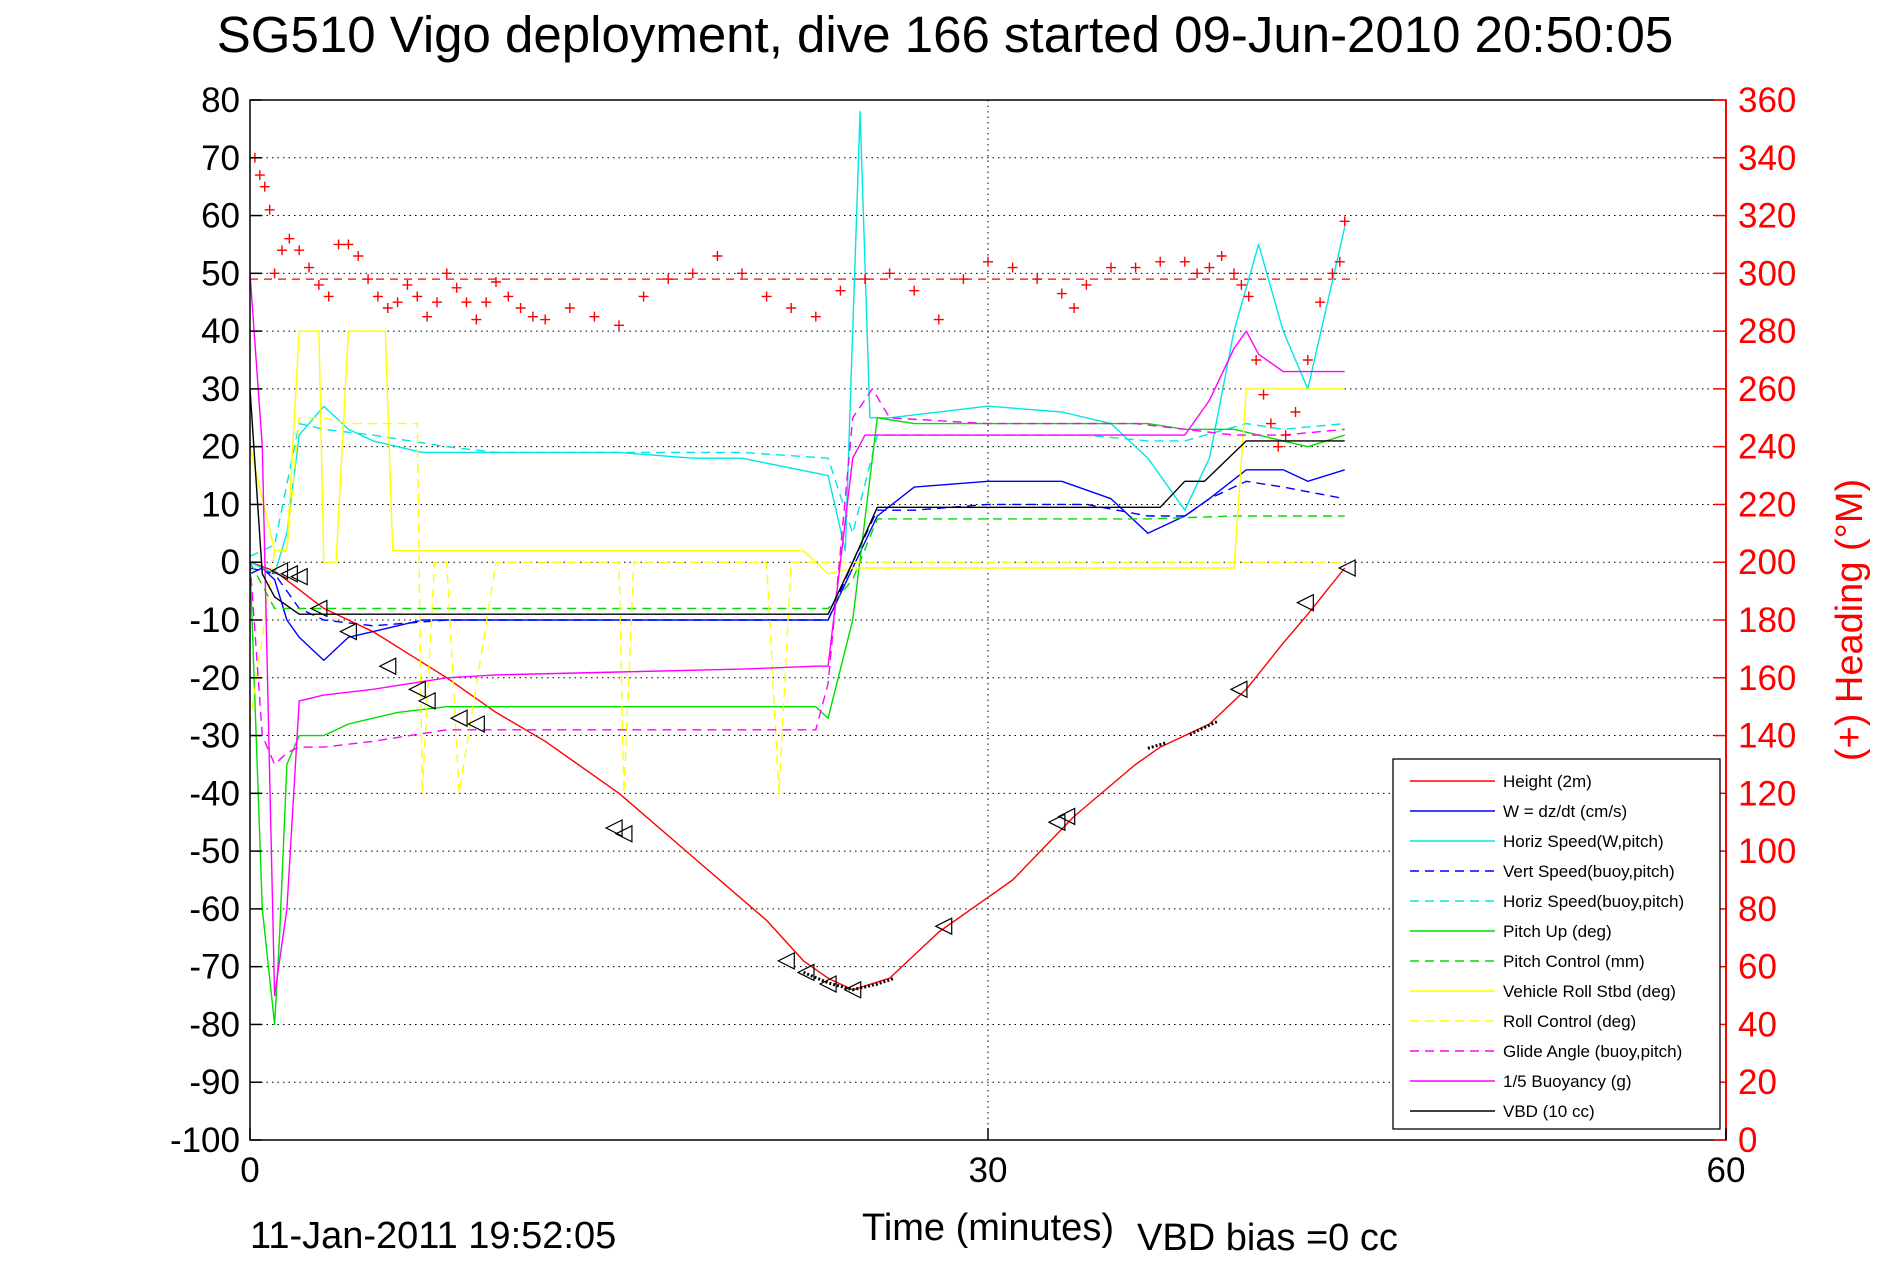  Describe the element at coordinates (214, 736) in the screenshot. I see `y-tick-label: -30` at that location.